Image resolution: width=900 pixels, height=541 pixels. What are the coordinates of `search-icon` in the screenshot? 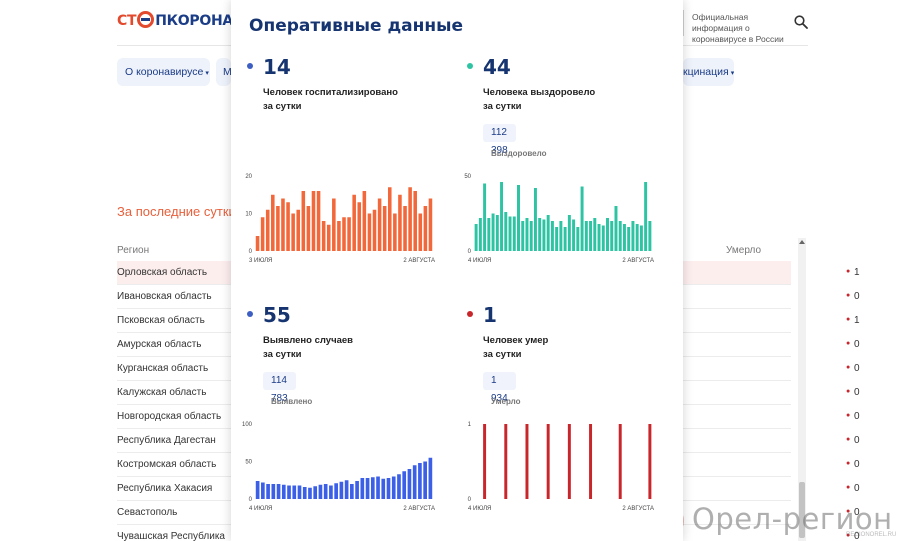 It's located at (801, 22).